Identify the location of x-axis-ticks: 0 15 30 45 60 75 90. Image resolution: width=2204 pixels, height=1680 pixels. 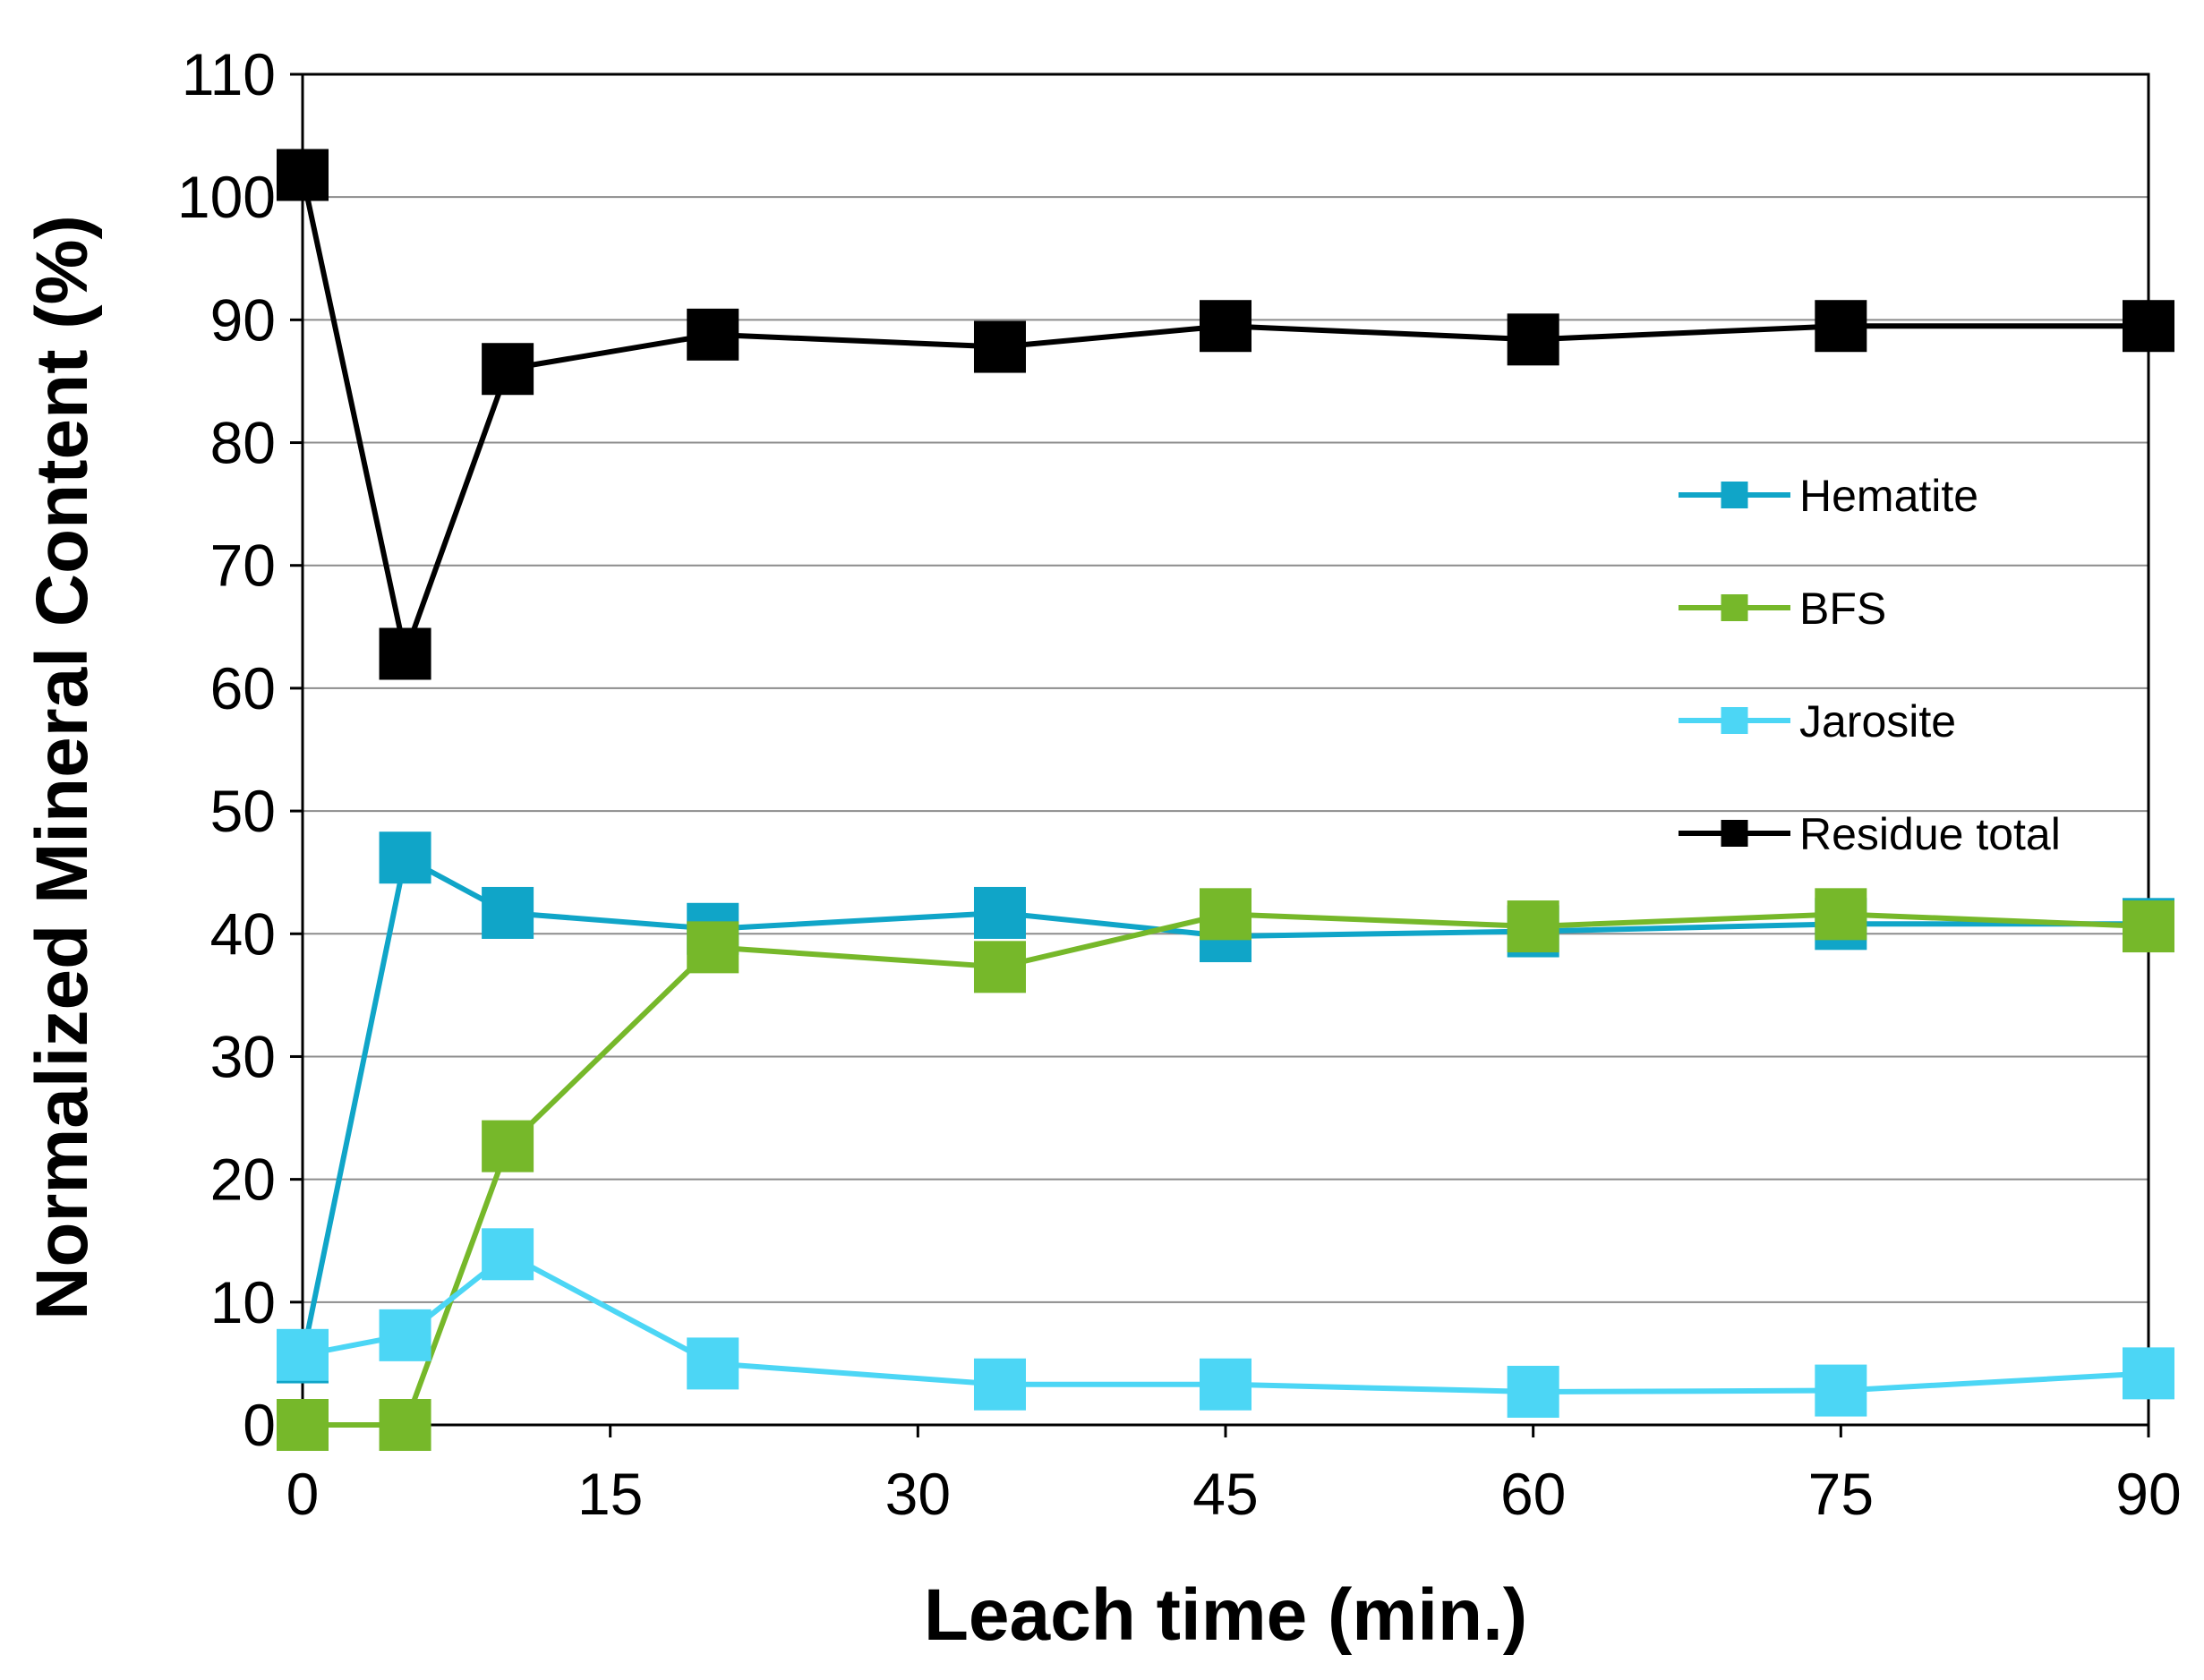
(1234, 1476).